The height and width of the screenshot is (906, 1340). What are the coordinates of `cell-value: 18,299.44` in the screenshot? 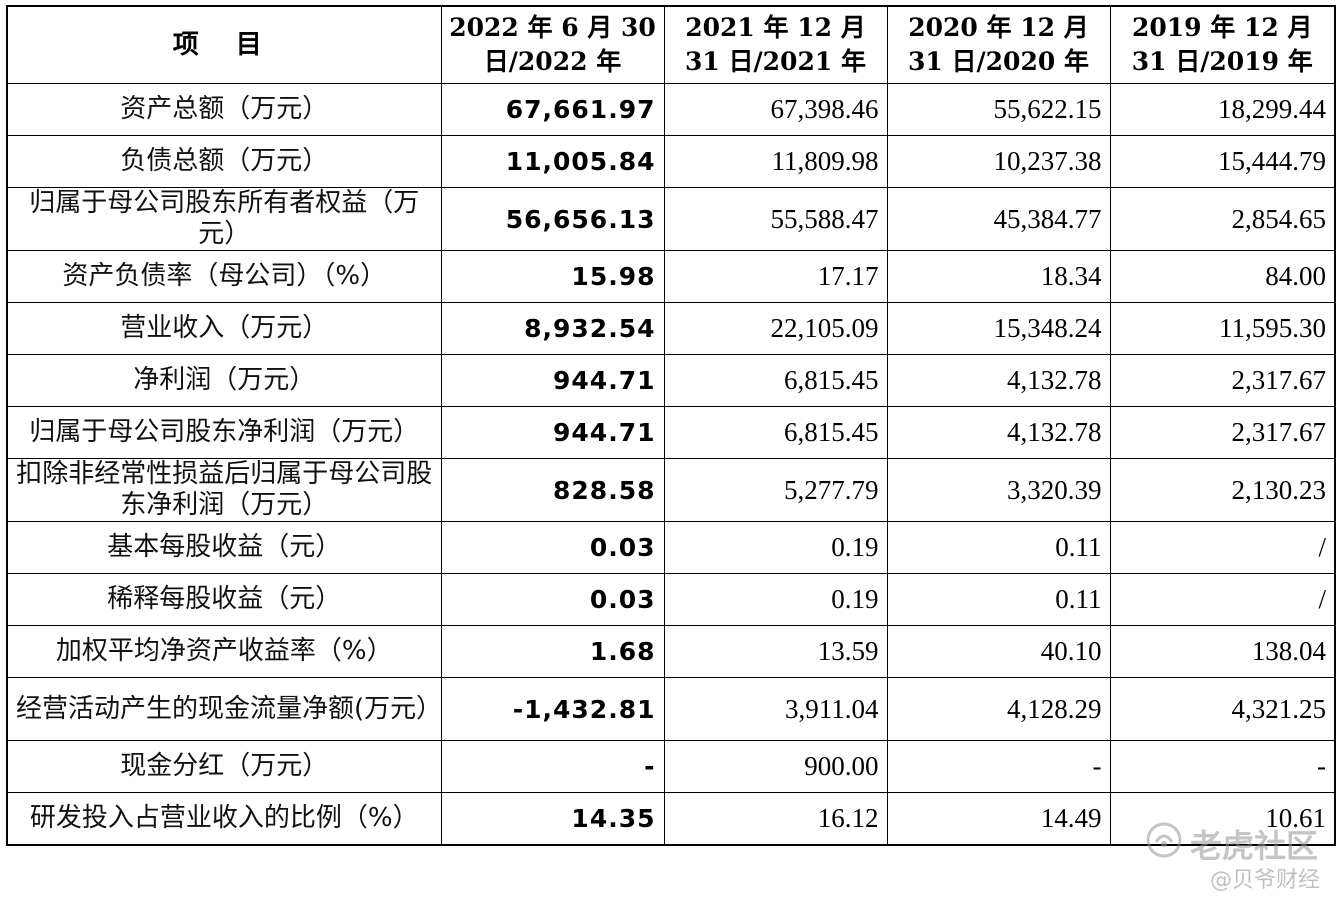 It's located at (1222, 109).